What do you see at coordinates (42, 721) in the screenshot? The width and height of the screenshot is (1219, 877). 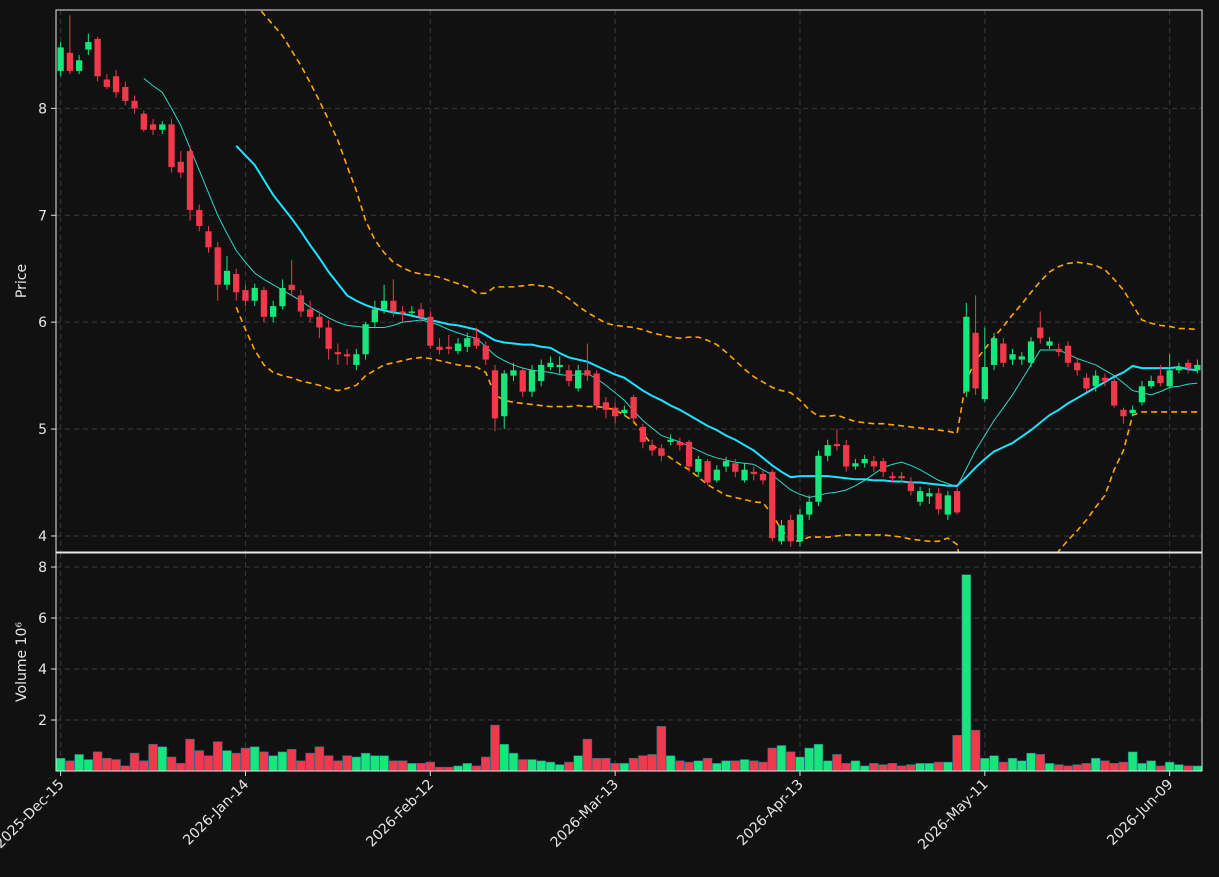 I see `y-tick-label: 2` at bounding box center [42, 721].